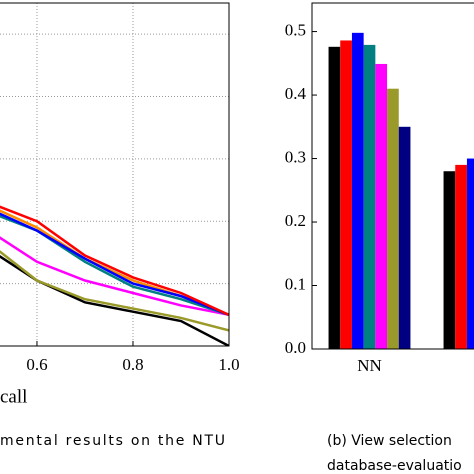 This screenshot has width=474, height=474. I want to click on y-tick-label: 0.3, so click(295, 156).